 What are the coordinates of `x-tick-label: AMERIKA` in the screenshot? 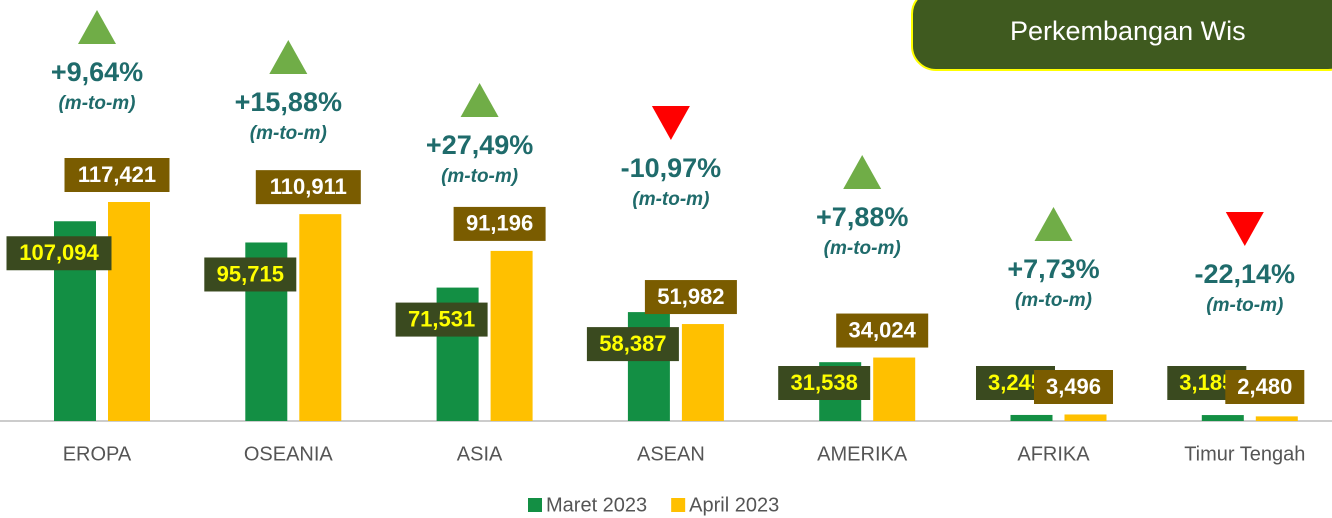 It's located at (862, 454).